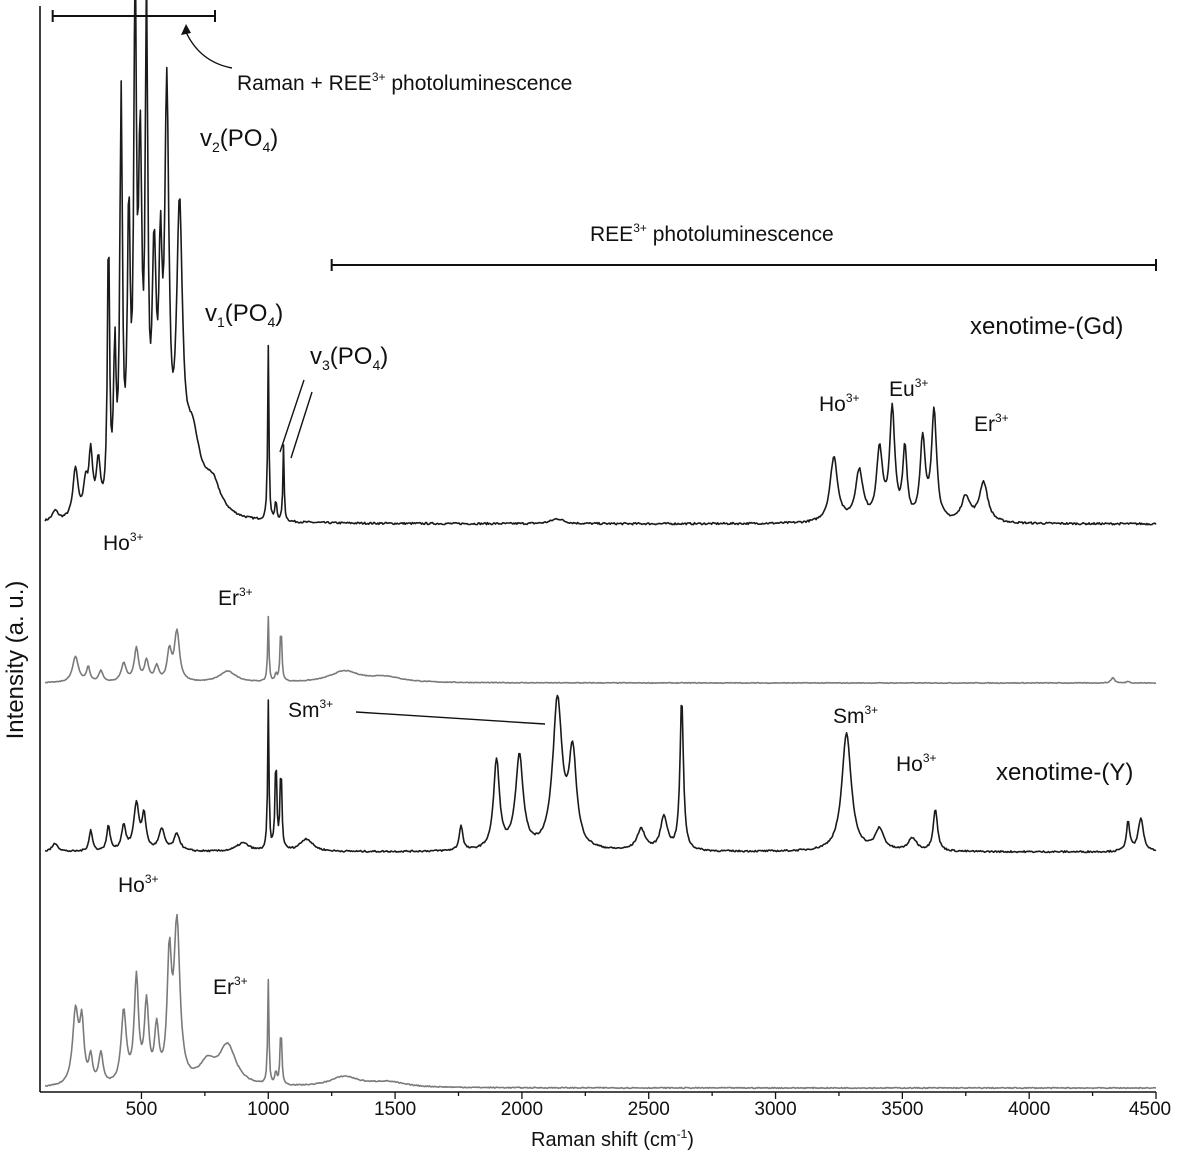  I want to click on x-tick-label: 3500, so click(902, 1109).